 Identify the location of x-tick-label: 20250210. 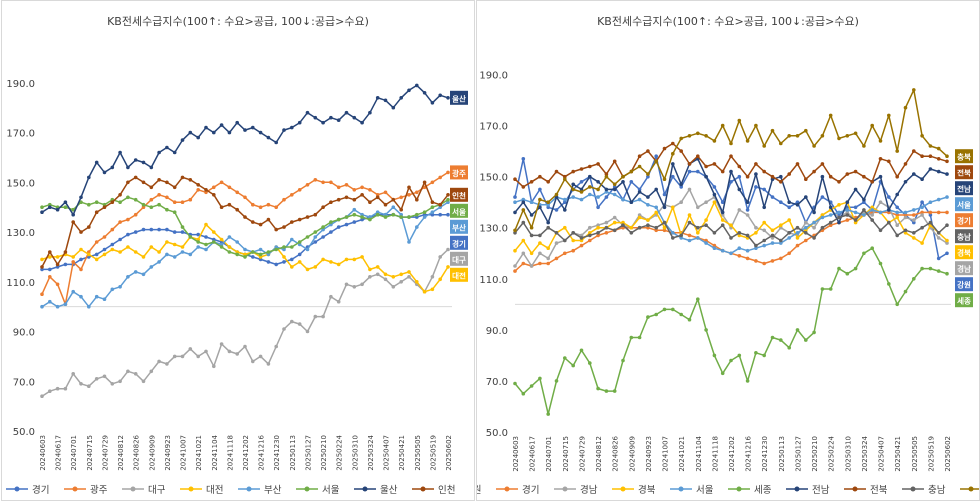
(324, 453).